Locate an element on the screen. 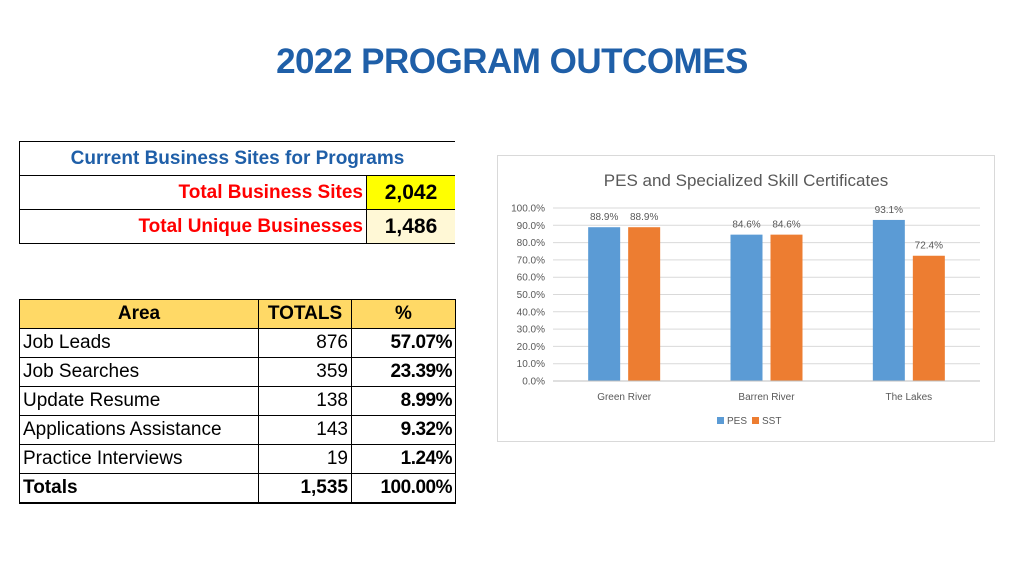  row-percent: 1.24% is located at coordinates (403, 459).